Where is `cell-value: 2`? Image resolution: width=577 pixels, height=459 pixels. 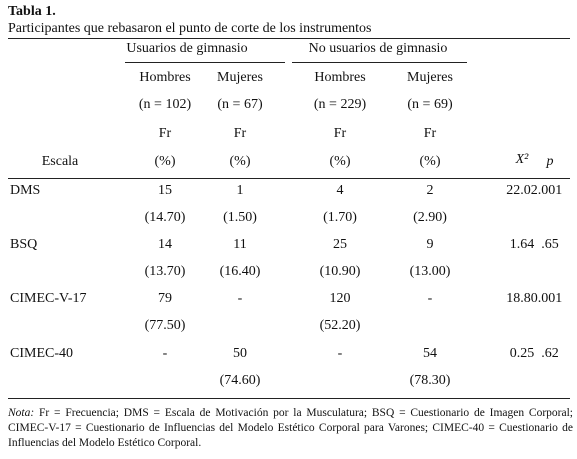
cell-value: 2 is located at coordinates (430, 190).